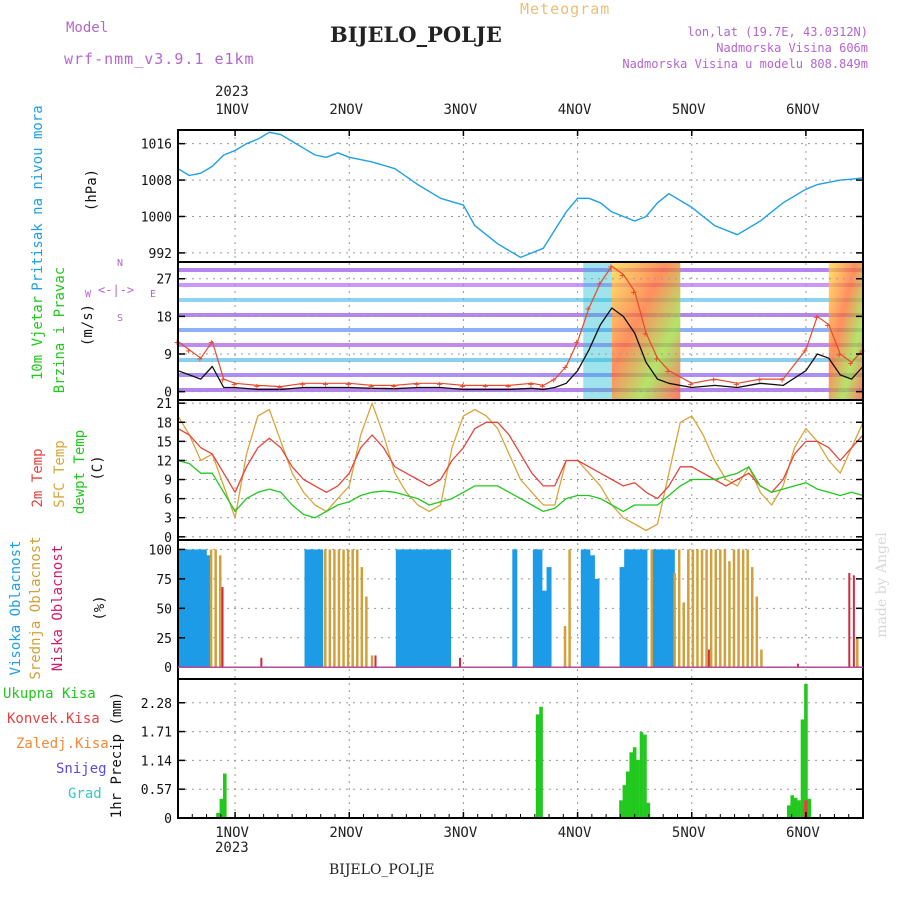 The height and width of the screenshot is (900, 900). Describe the element at coordinates (58, 608) in the screenshot. I see `cloud-label-low: Niska Oblacnost` at that location.